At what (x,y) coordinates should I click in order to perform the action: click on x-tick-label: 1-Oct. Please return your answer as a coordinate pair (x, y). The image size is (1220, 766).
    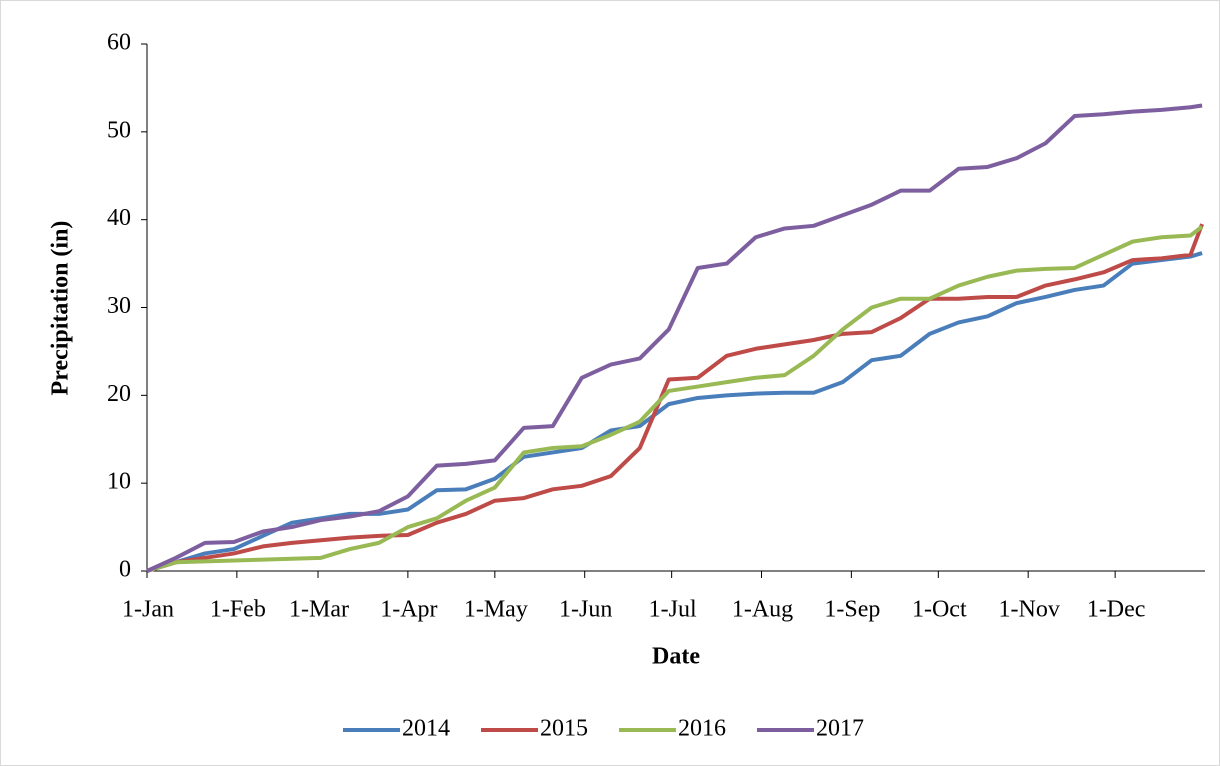
    Looking at the image, I should click on (939, 610).